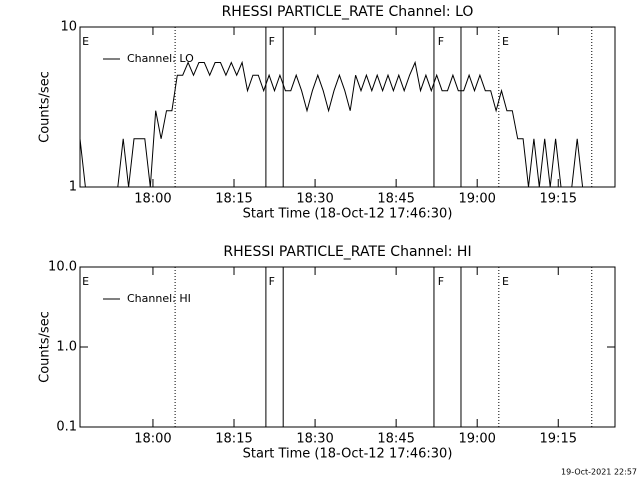 The width and height of the screenshot is (640, 480). Describe the element at coordinates (599, 472) in the screenshot. I see `footer: 19-Oct-2021 22:57` at that location.